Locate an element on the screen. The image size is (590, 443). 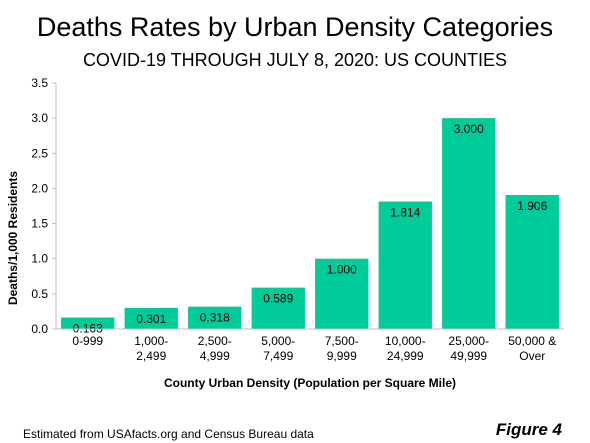
y-tick-label: 3.0 is located at coordinates (39, 118).